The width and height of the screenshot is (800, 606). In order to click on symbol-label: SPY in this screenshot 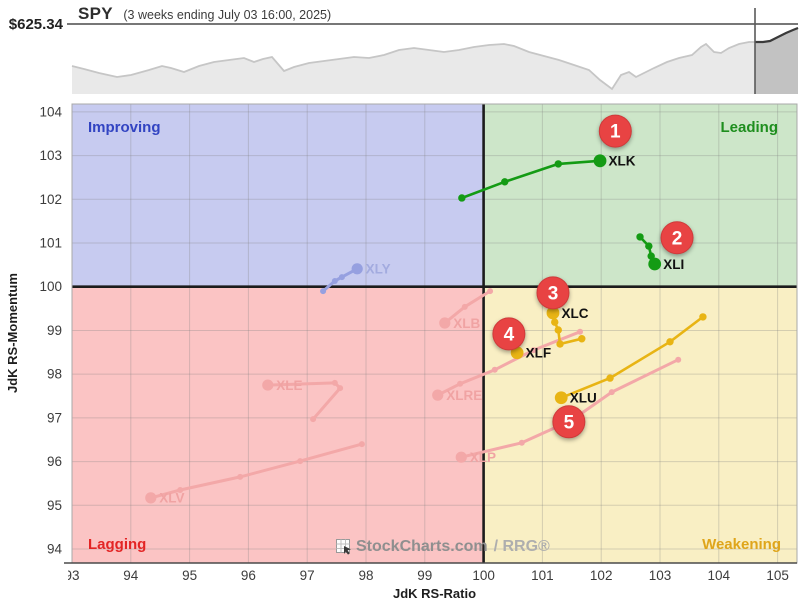, I will do `click(95, 13)`.